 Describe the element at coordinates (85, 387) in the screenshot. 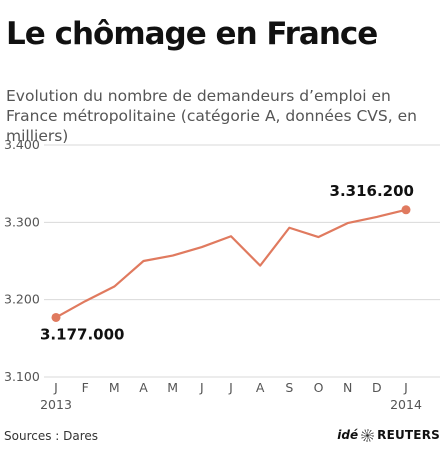

I see `x-tick-label: F` at that location.